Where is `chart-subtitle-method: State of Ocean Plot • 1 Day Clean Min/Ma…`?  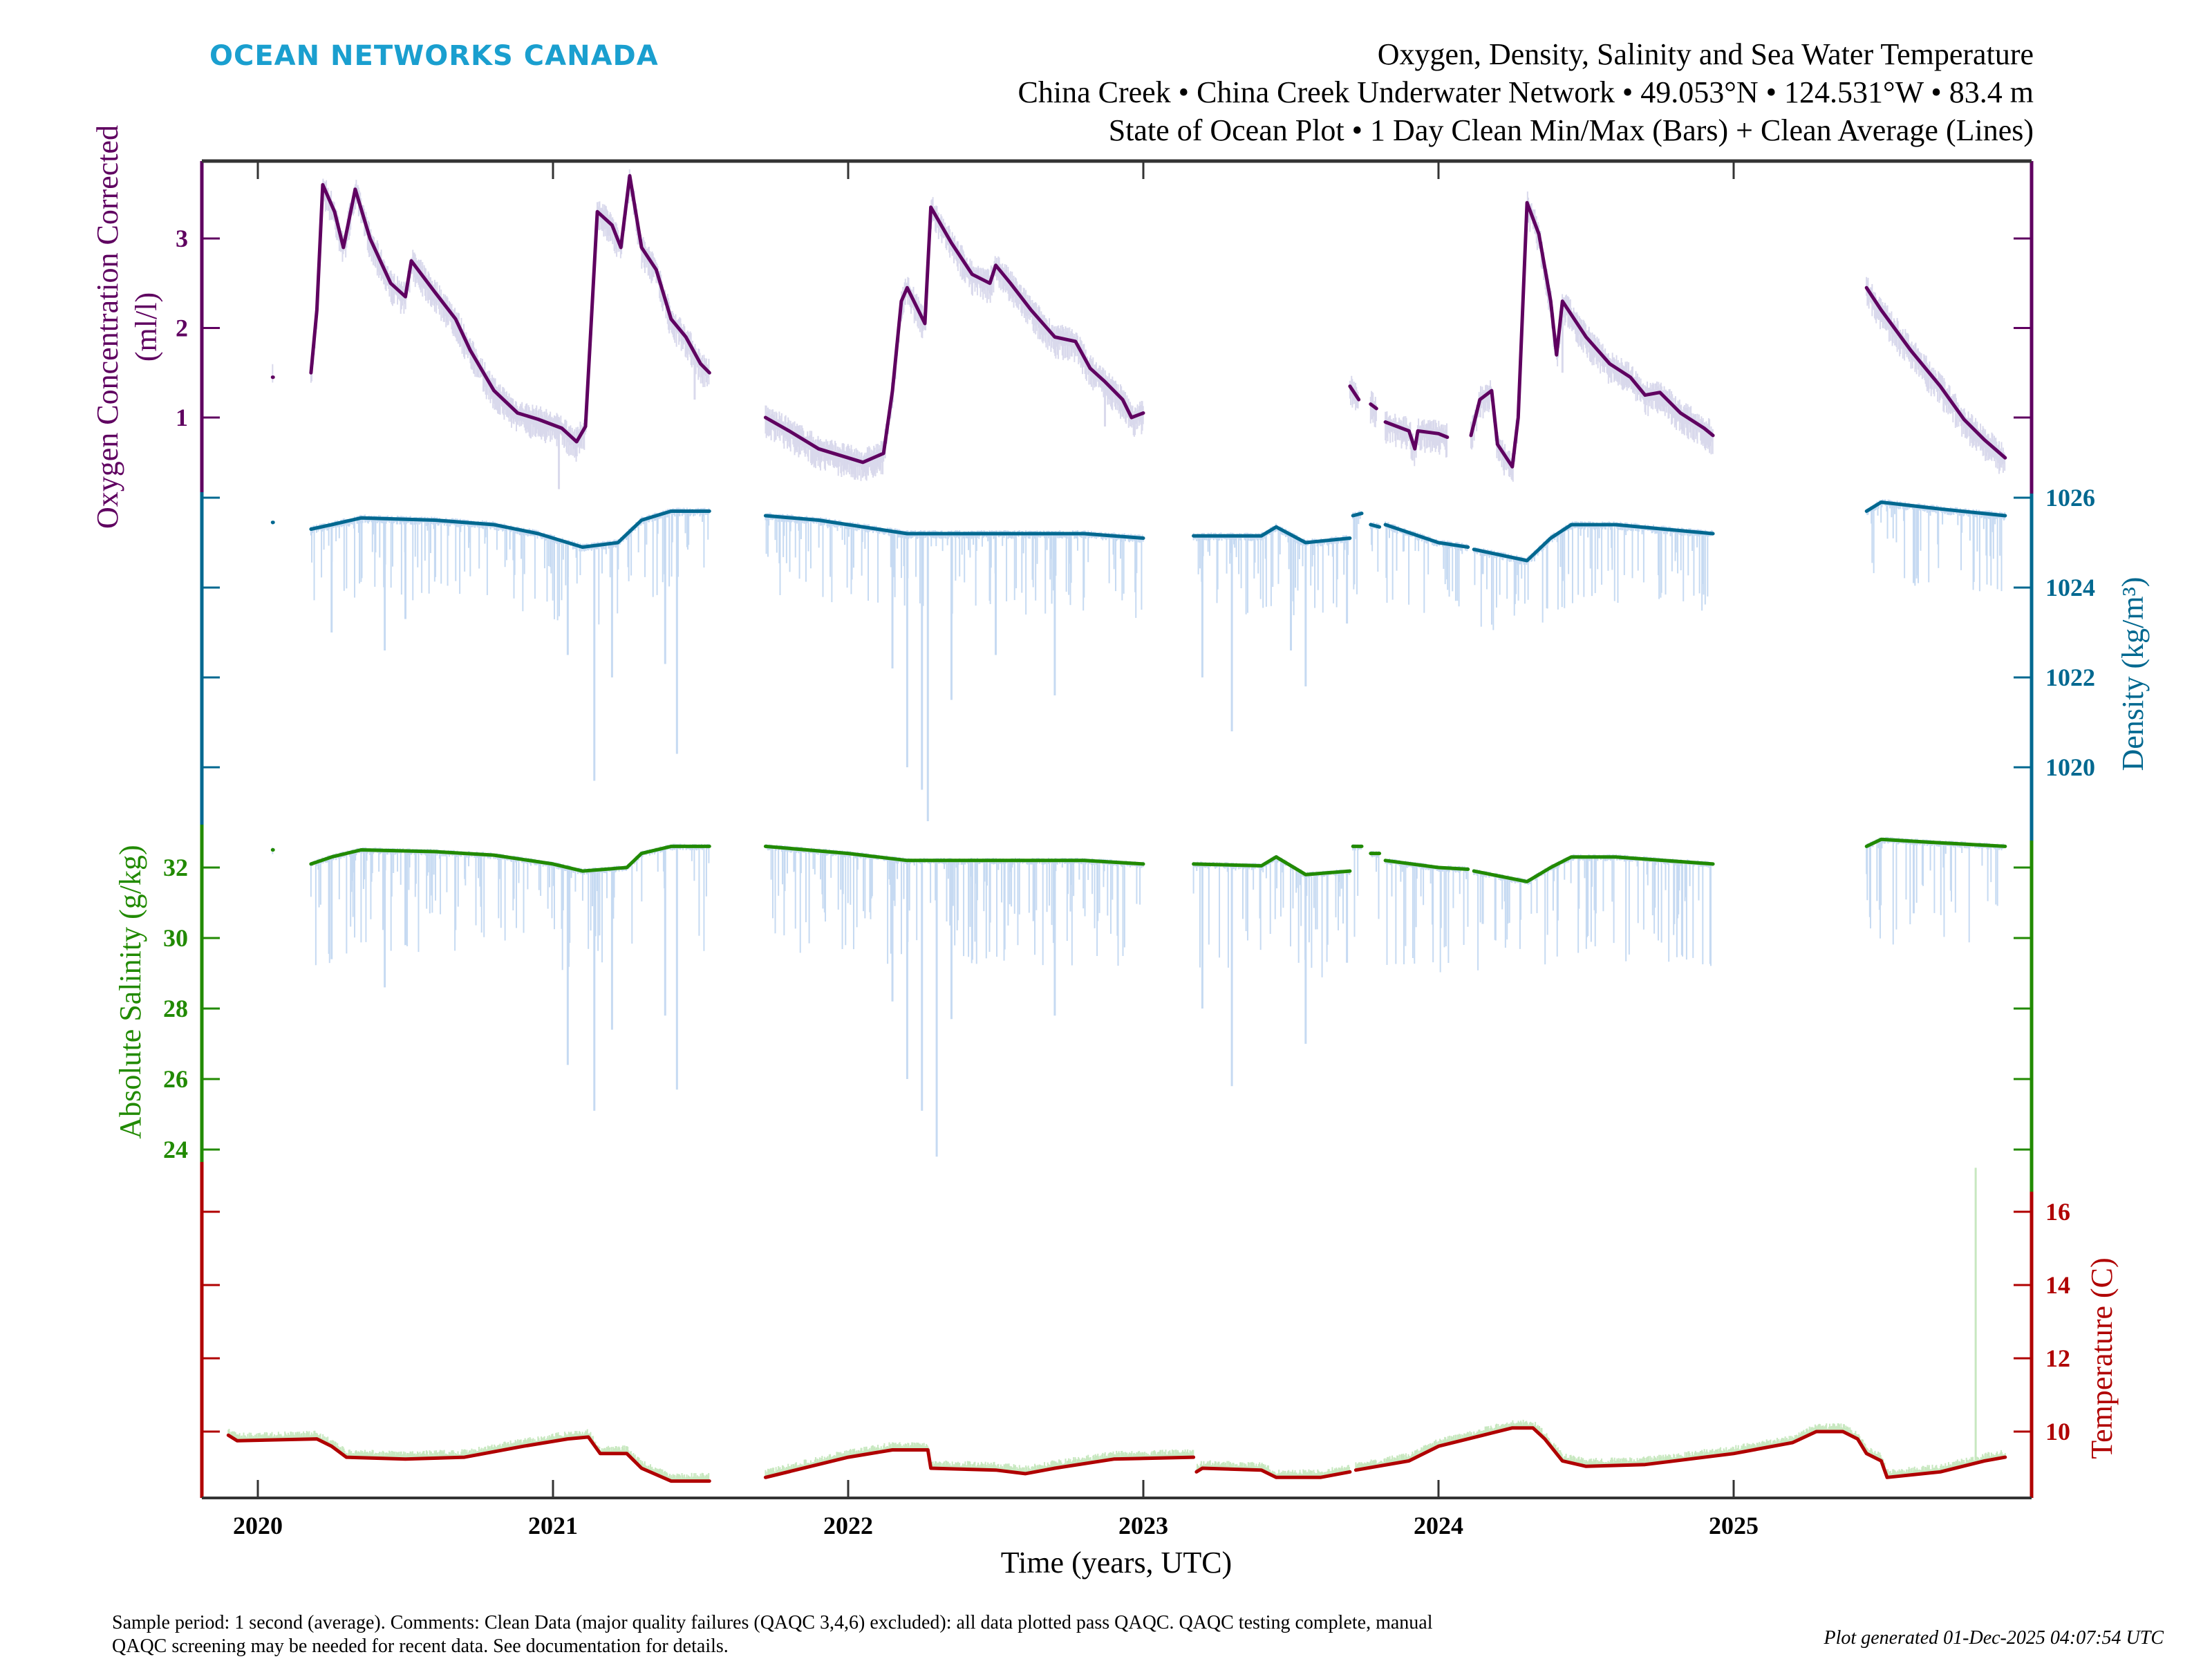 chart-subtitle-method: State of Ocean Plot • 1 Day Clean Min/Ma… is located at coordinates (1572, 130).